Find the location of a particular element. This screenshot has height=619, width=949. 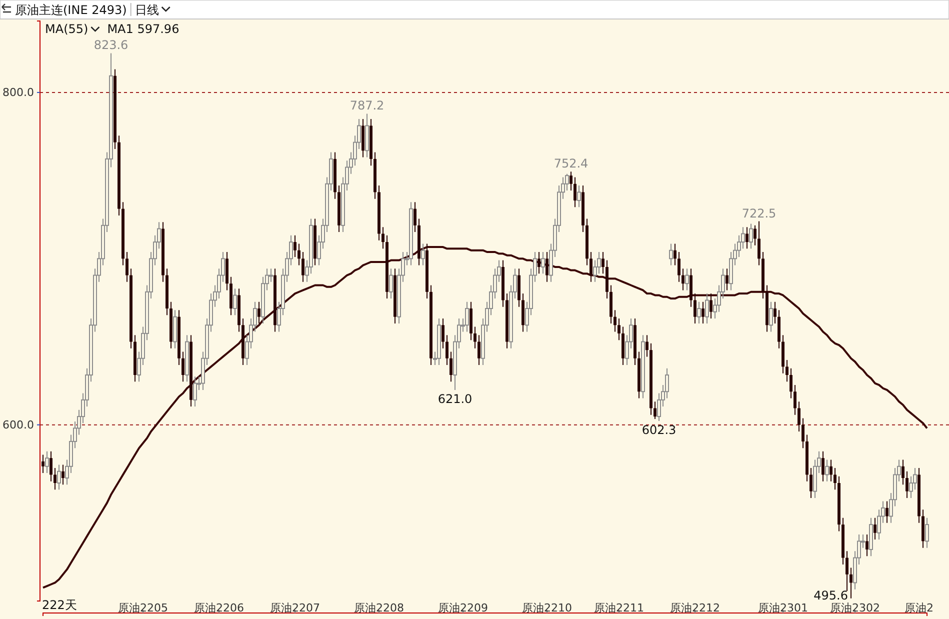

annotation: 752.4 is located at coordinates (571, 163).